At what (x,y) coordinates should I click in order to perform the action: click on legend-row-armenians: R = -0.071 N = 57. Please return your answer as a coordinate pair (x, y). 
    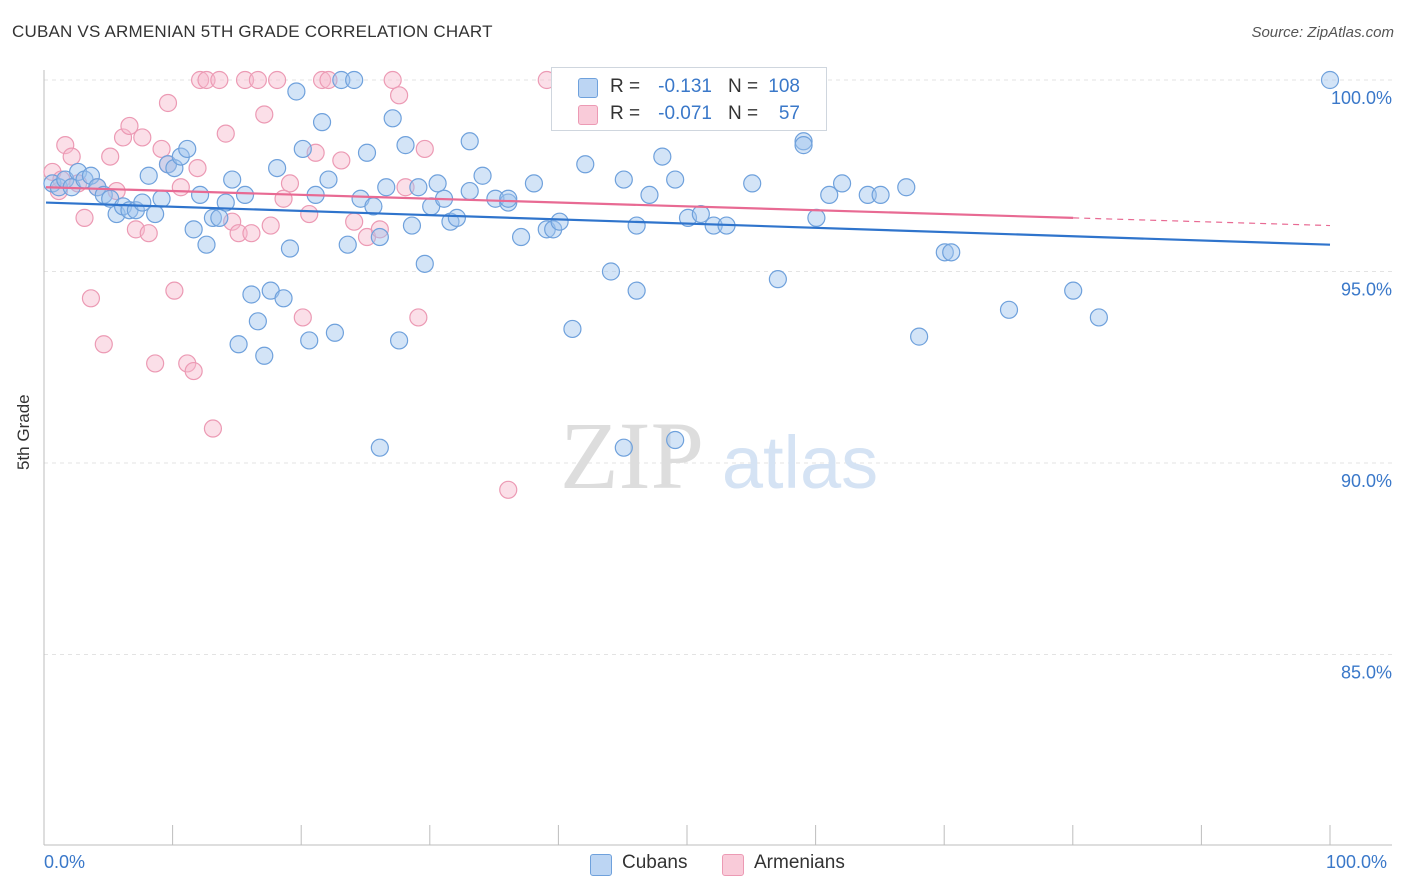
    Looking at the image, I should click on (689, 114).